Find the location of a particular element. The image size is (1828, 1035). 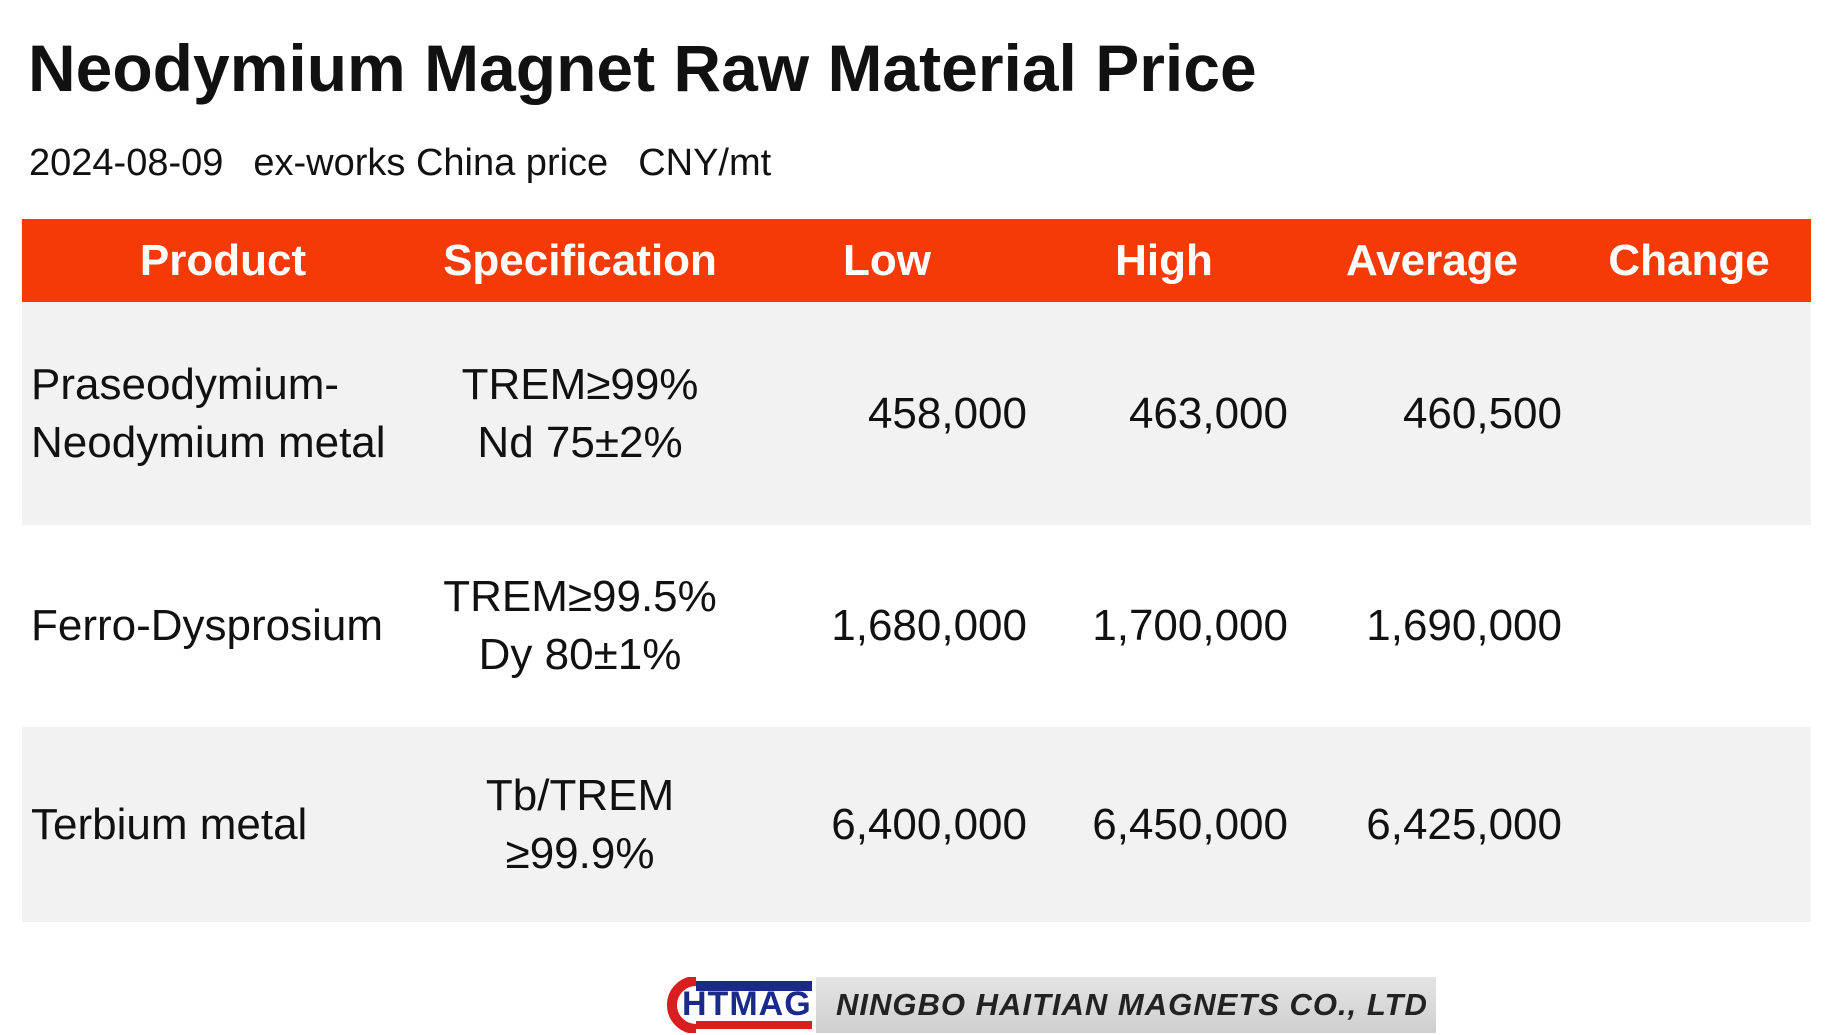

logo-mark: HTMAG is located at coordinates (736, 1005).